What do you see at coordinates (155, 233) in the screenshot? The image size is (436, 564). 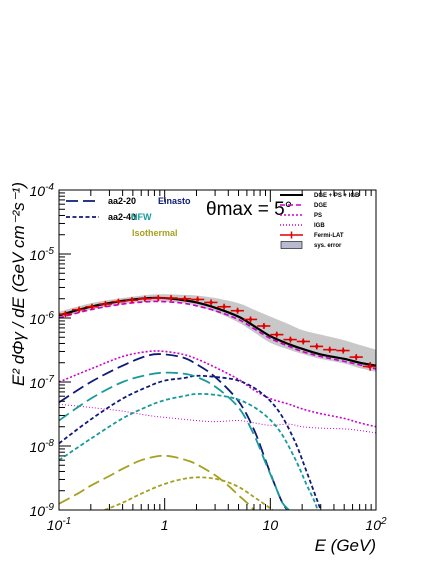 I see `legend-profile-isothermal: Isothermal` at bounding box center [155, 233].